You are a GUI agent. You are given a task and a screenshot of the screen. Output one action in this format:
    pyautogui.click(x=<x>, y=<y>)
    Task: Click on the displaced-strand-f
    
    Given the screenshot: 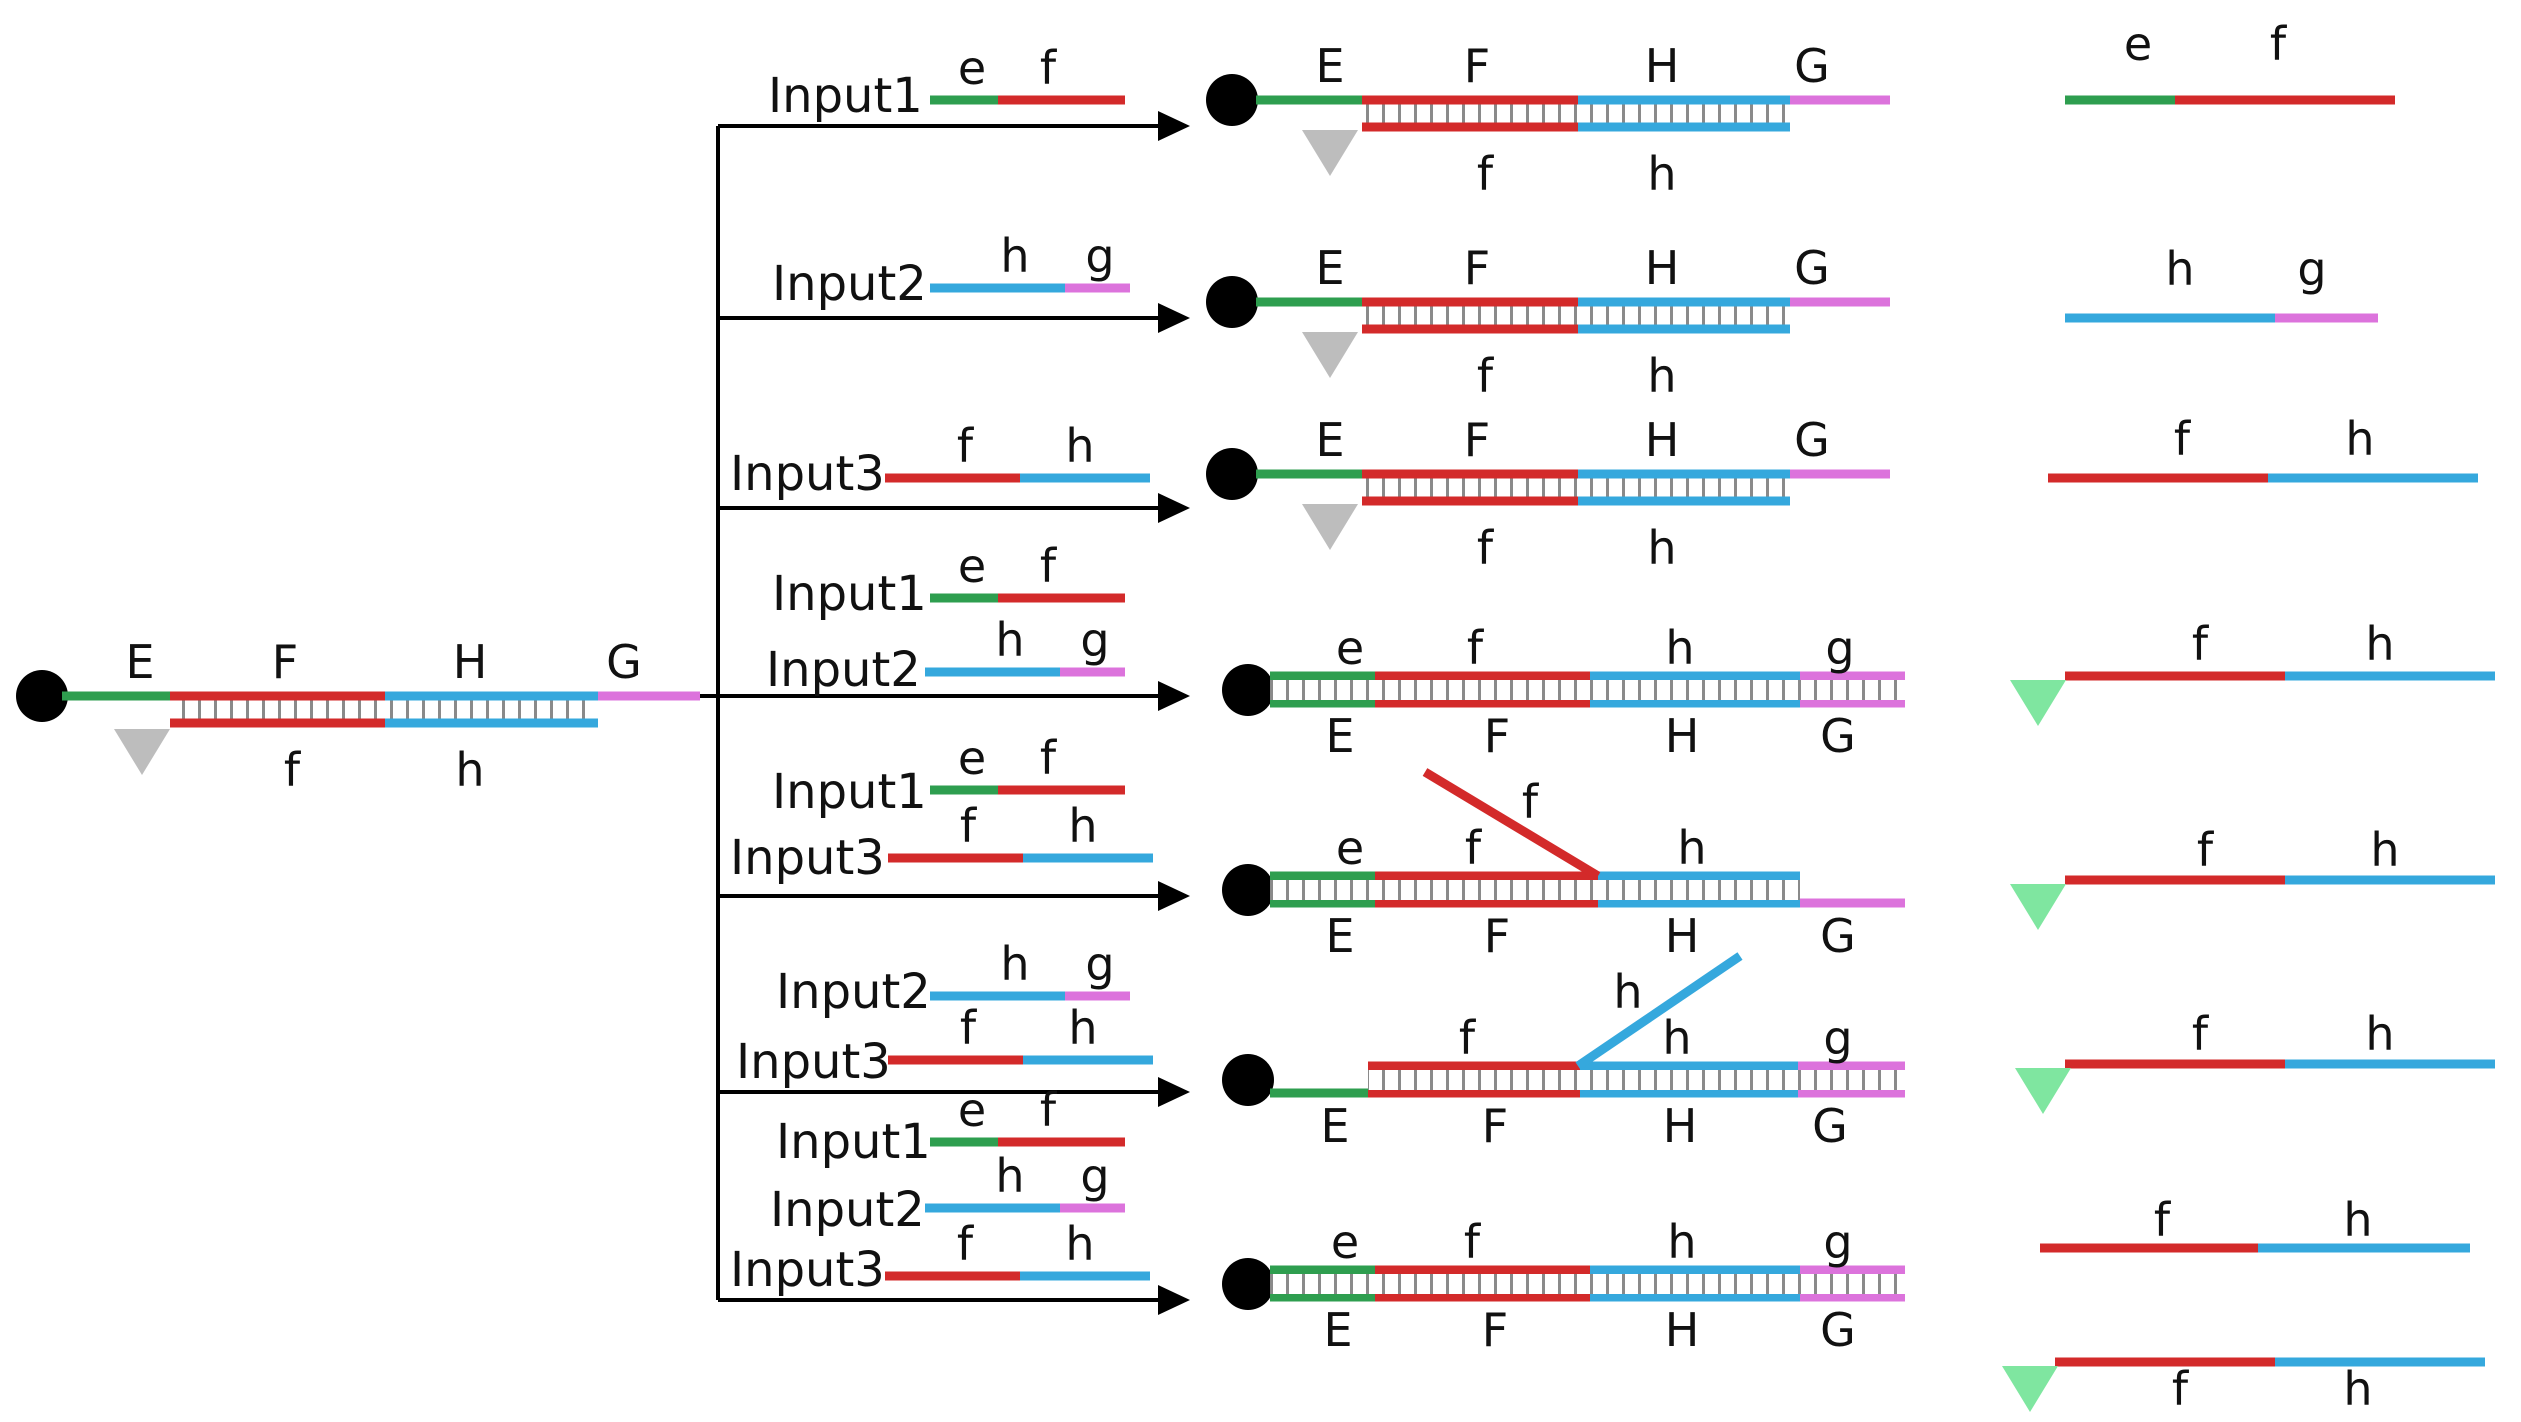 What is the action you would take?
    pyautogui.click(x=1511, y=824)
    